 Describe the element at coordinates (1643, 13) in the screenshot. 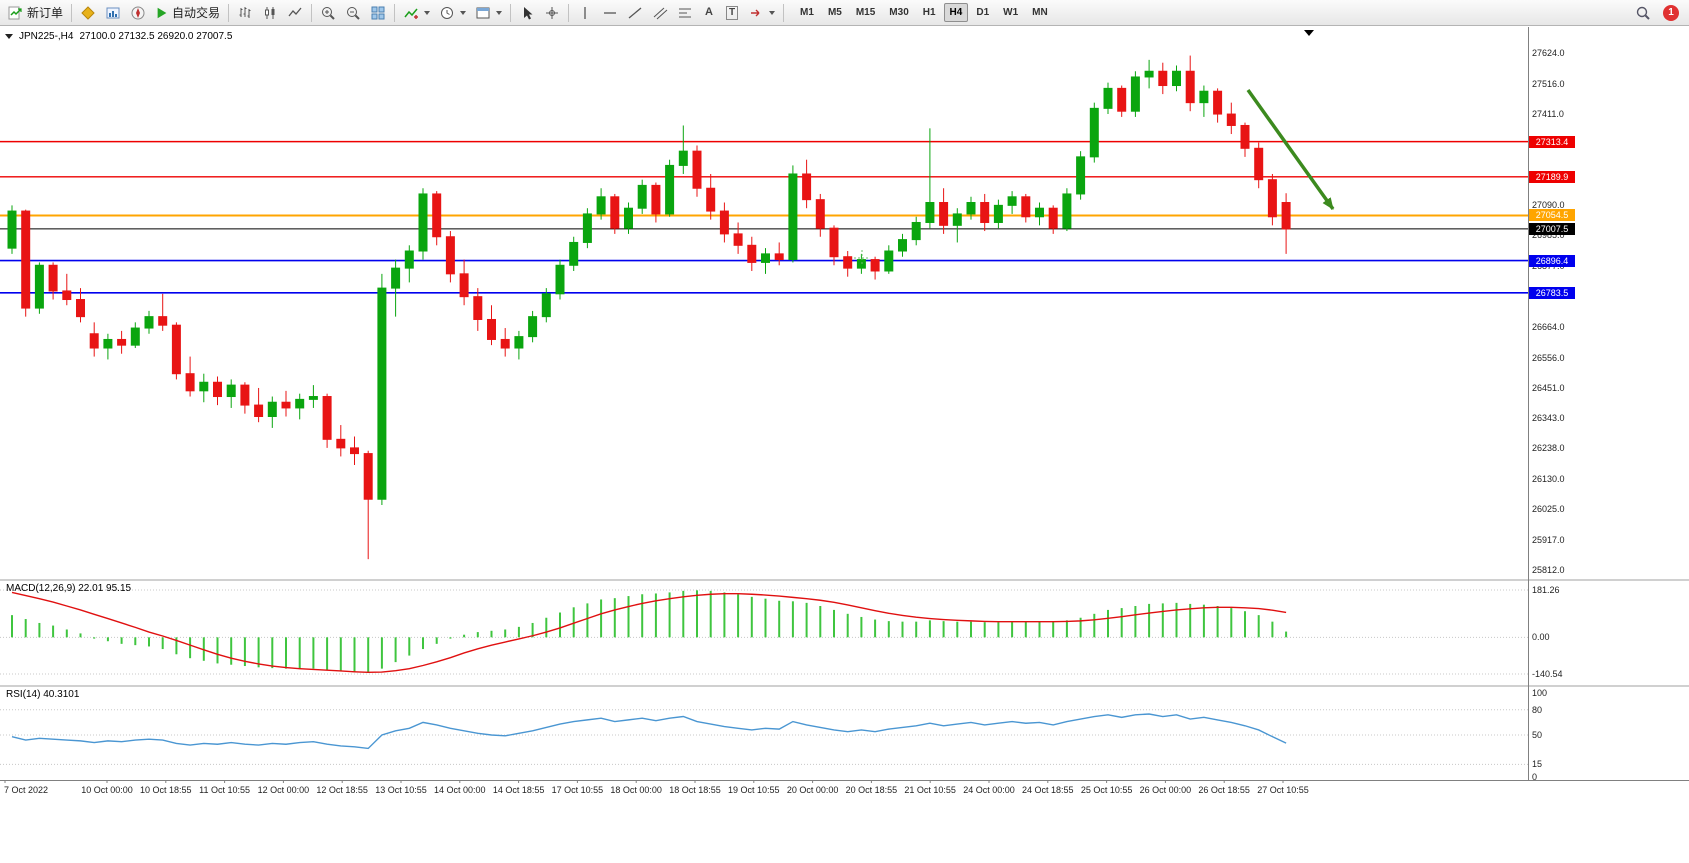

I see `search-button` at that location.